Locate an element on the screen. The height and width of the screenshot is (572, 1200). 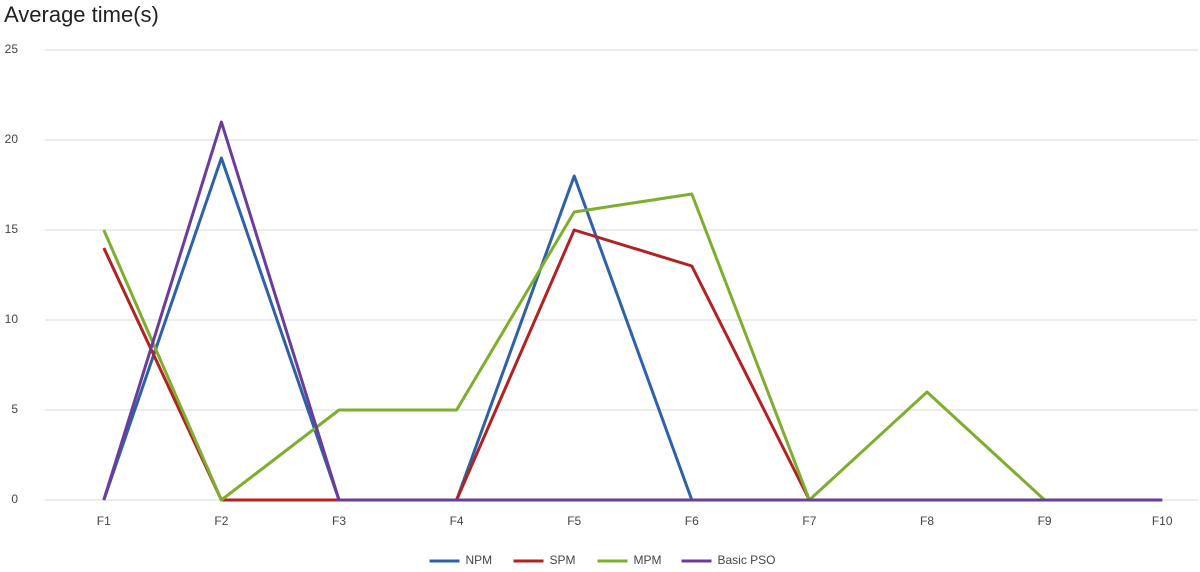
legend-label: MPM is located at coordinates (648, 560).